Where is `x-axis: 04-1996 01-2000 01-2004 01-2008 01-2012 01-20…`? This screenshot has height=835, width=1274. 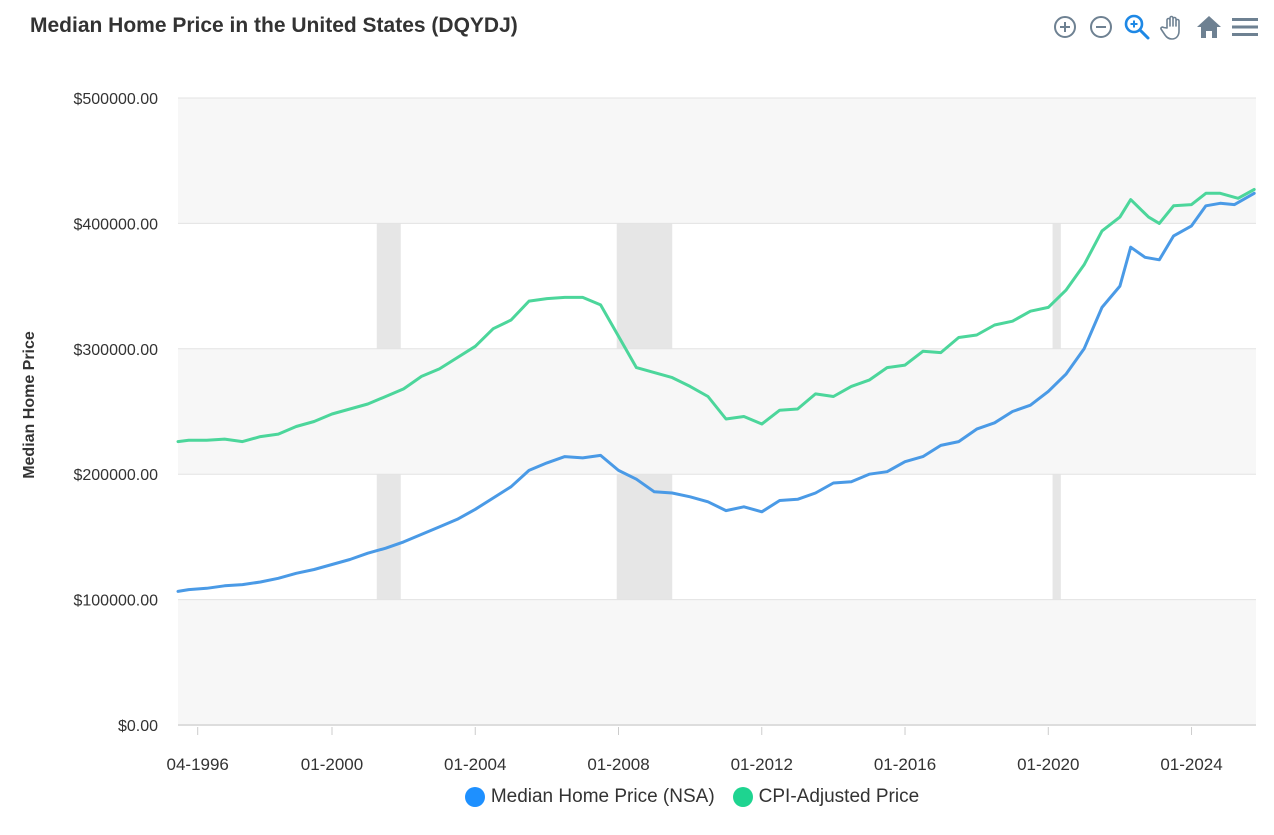 x-axis: 04-1996 01-2000 01-2004 01-2008 01-2012 01-20… is located at coordinates (695, 750).